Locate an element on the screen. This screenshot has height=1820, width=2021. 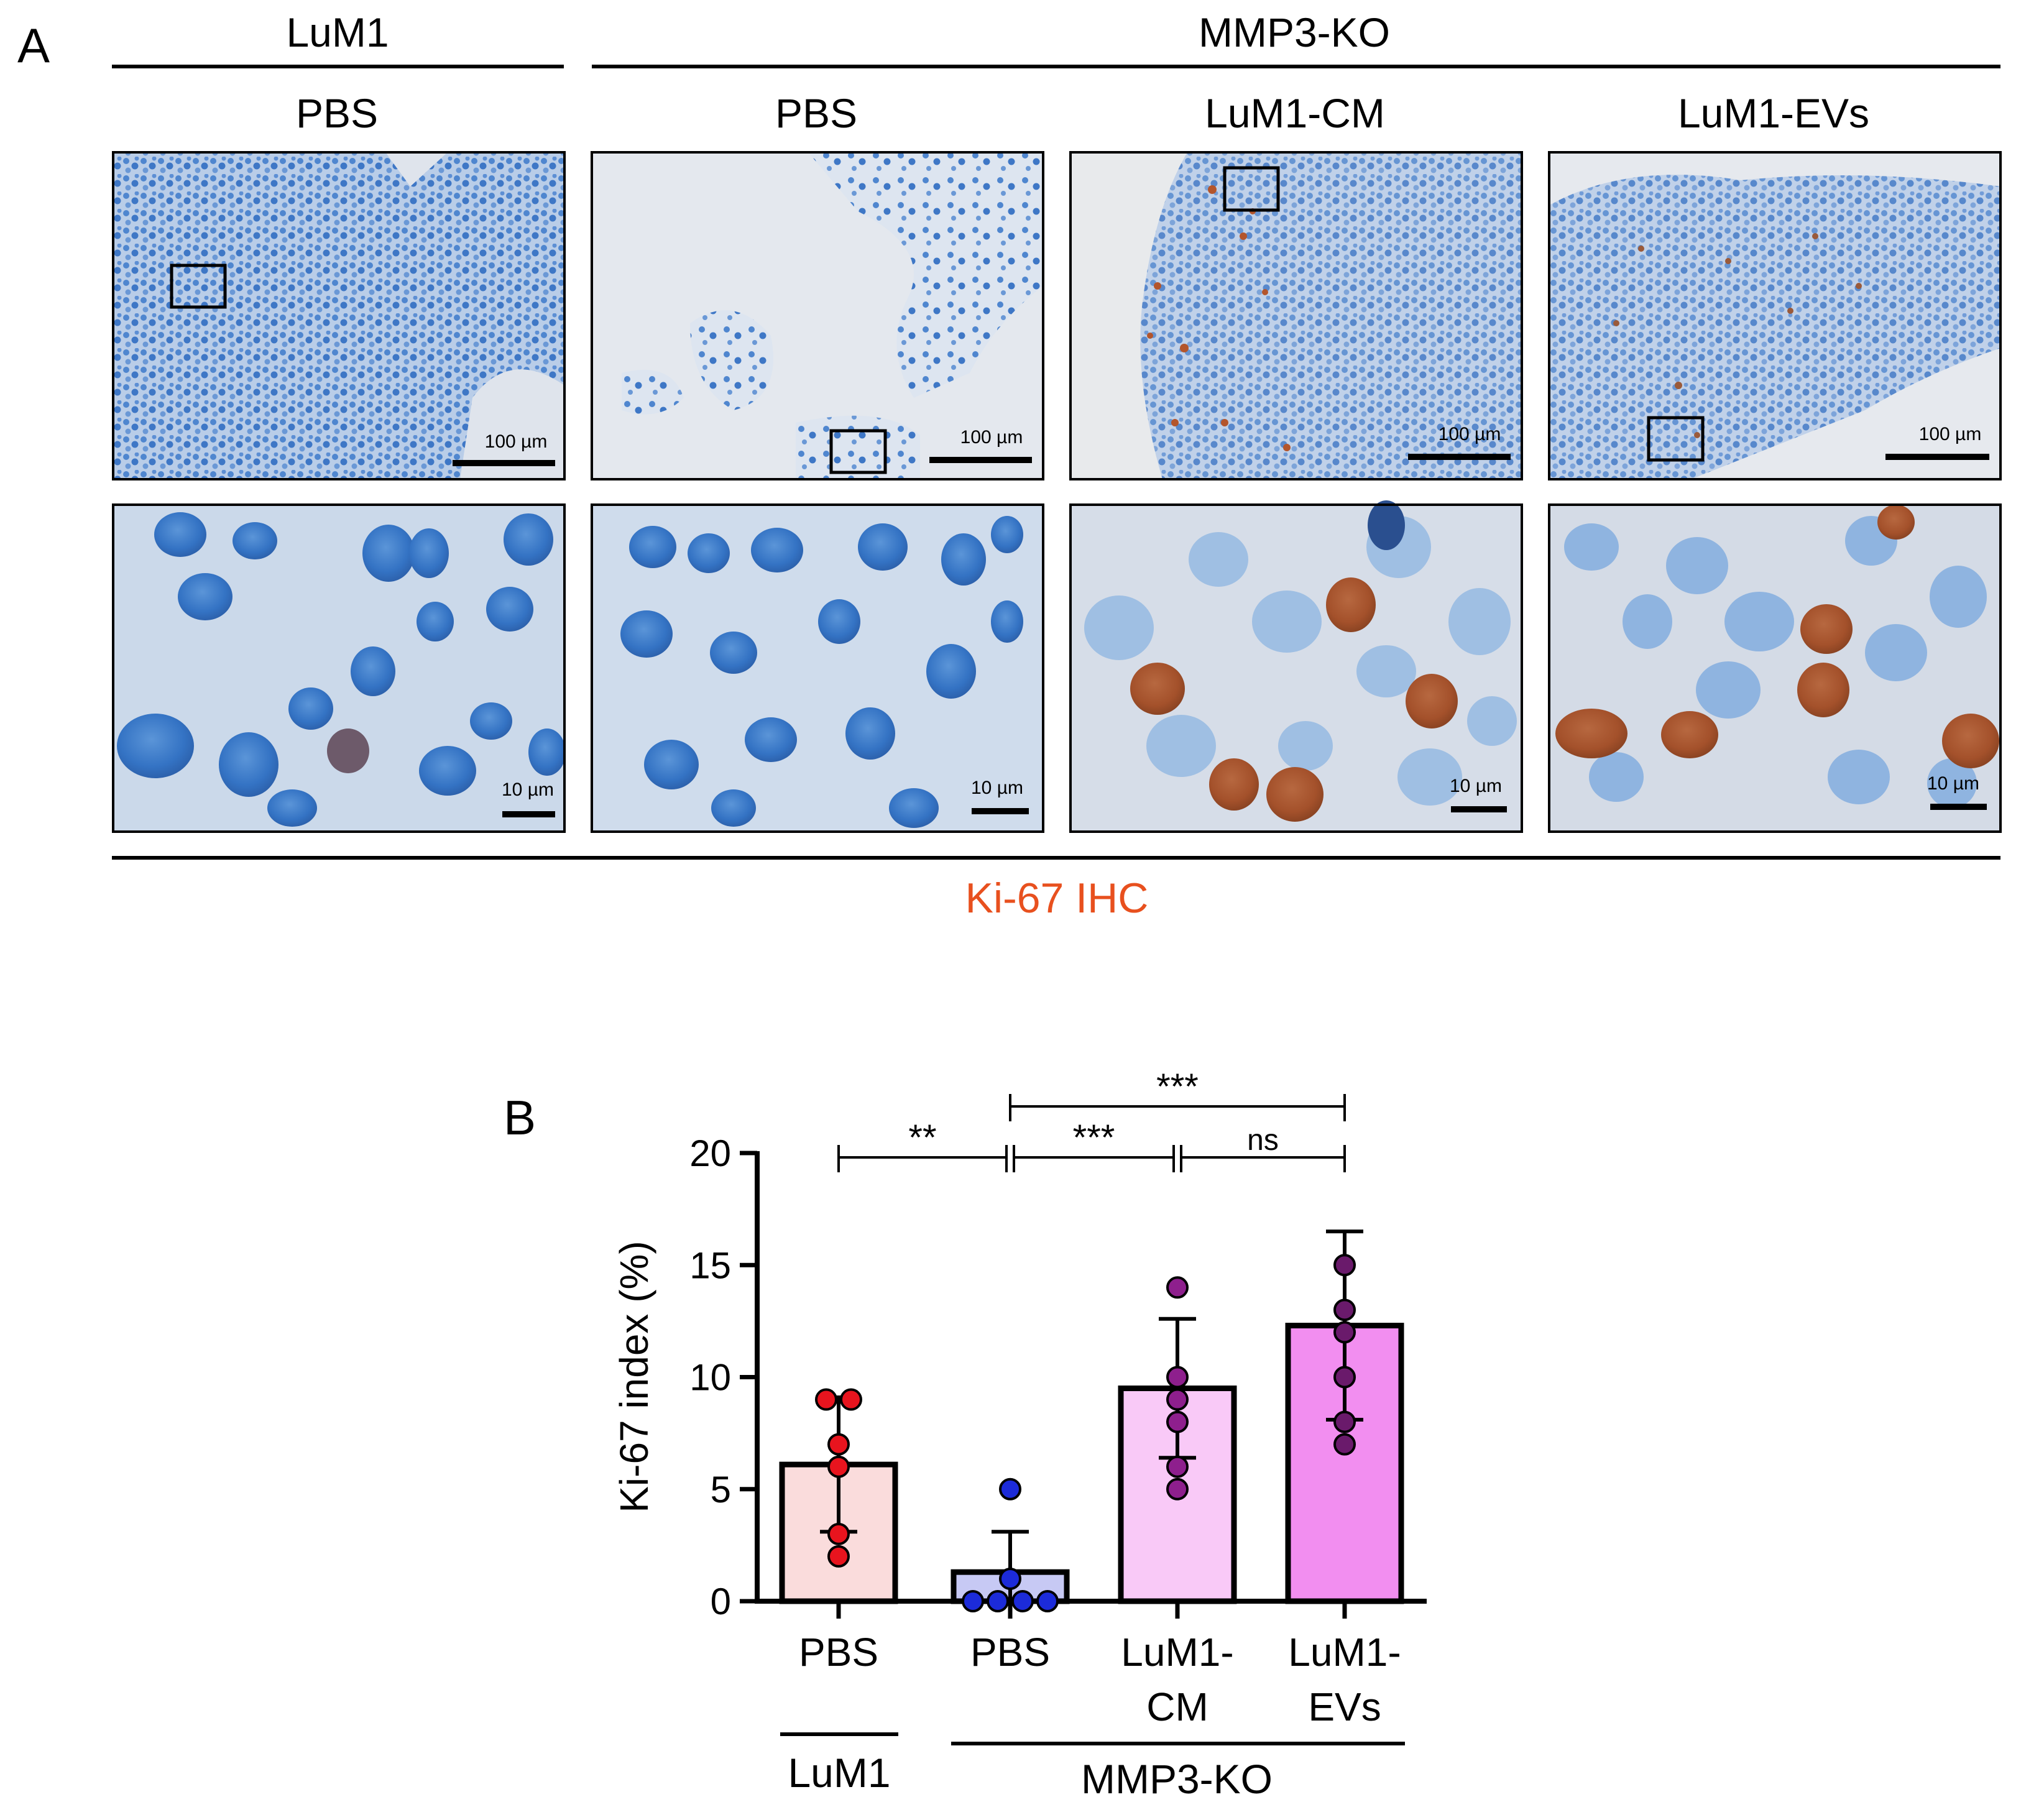
scale-bar-high-1: 10 µm is located at coordinates (528, 798).